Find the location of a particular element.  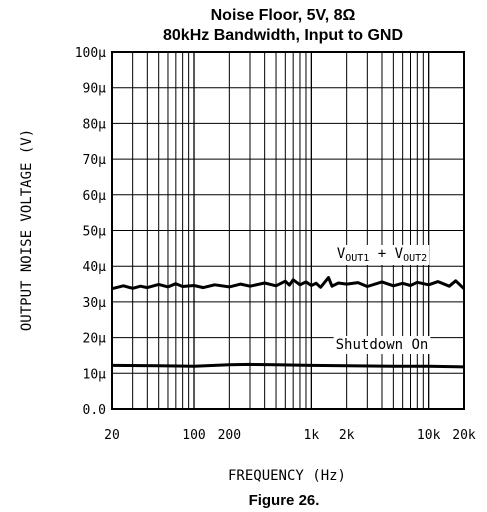

y-tick-label: 10µ is located at coordinates (95, 374).